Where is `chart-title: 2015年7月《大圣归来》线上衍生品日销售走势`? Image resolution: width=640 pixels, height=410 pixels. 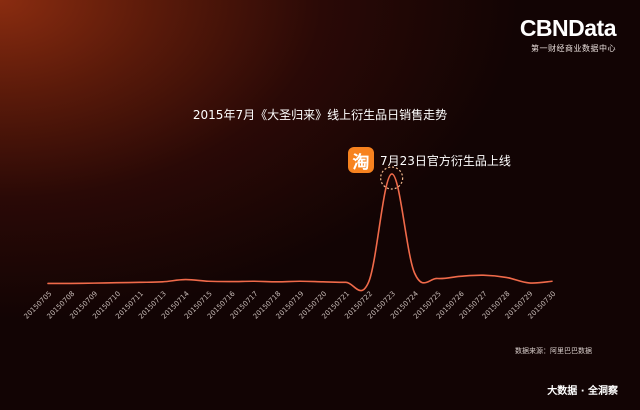 chart-title: 2015年7月《大圣归来》线上衍生品日销售走势 is located at coordinates (320, 115).